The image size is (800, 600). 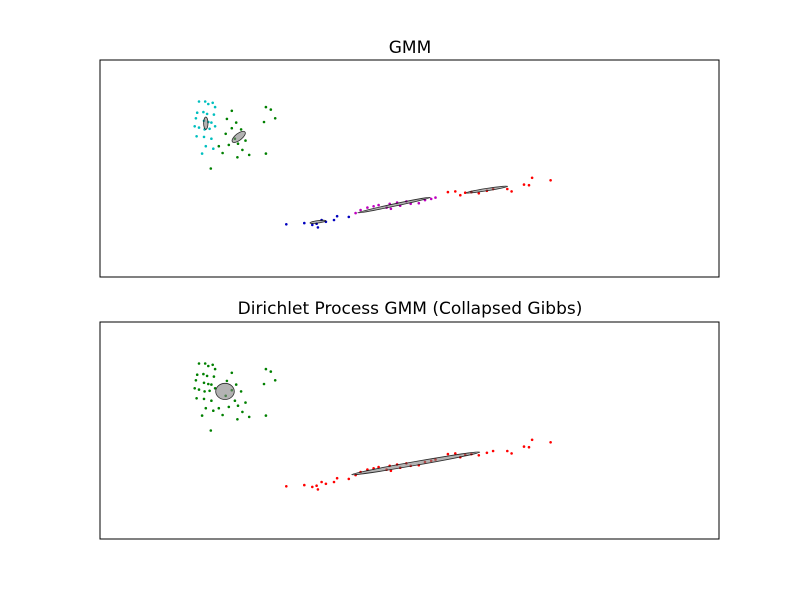 I want to click on gmm-plot-area, so click(x=372, y=164).